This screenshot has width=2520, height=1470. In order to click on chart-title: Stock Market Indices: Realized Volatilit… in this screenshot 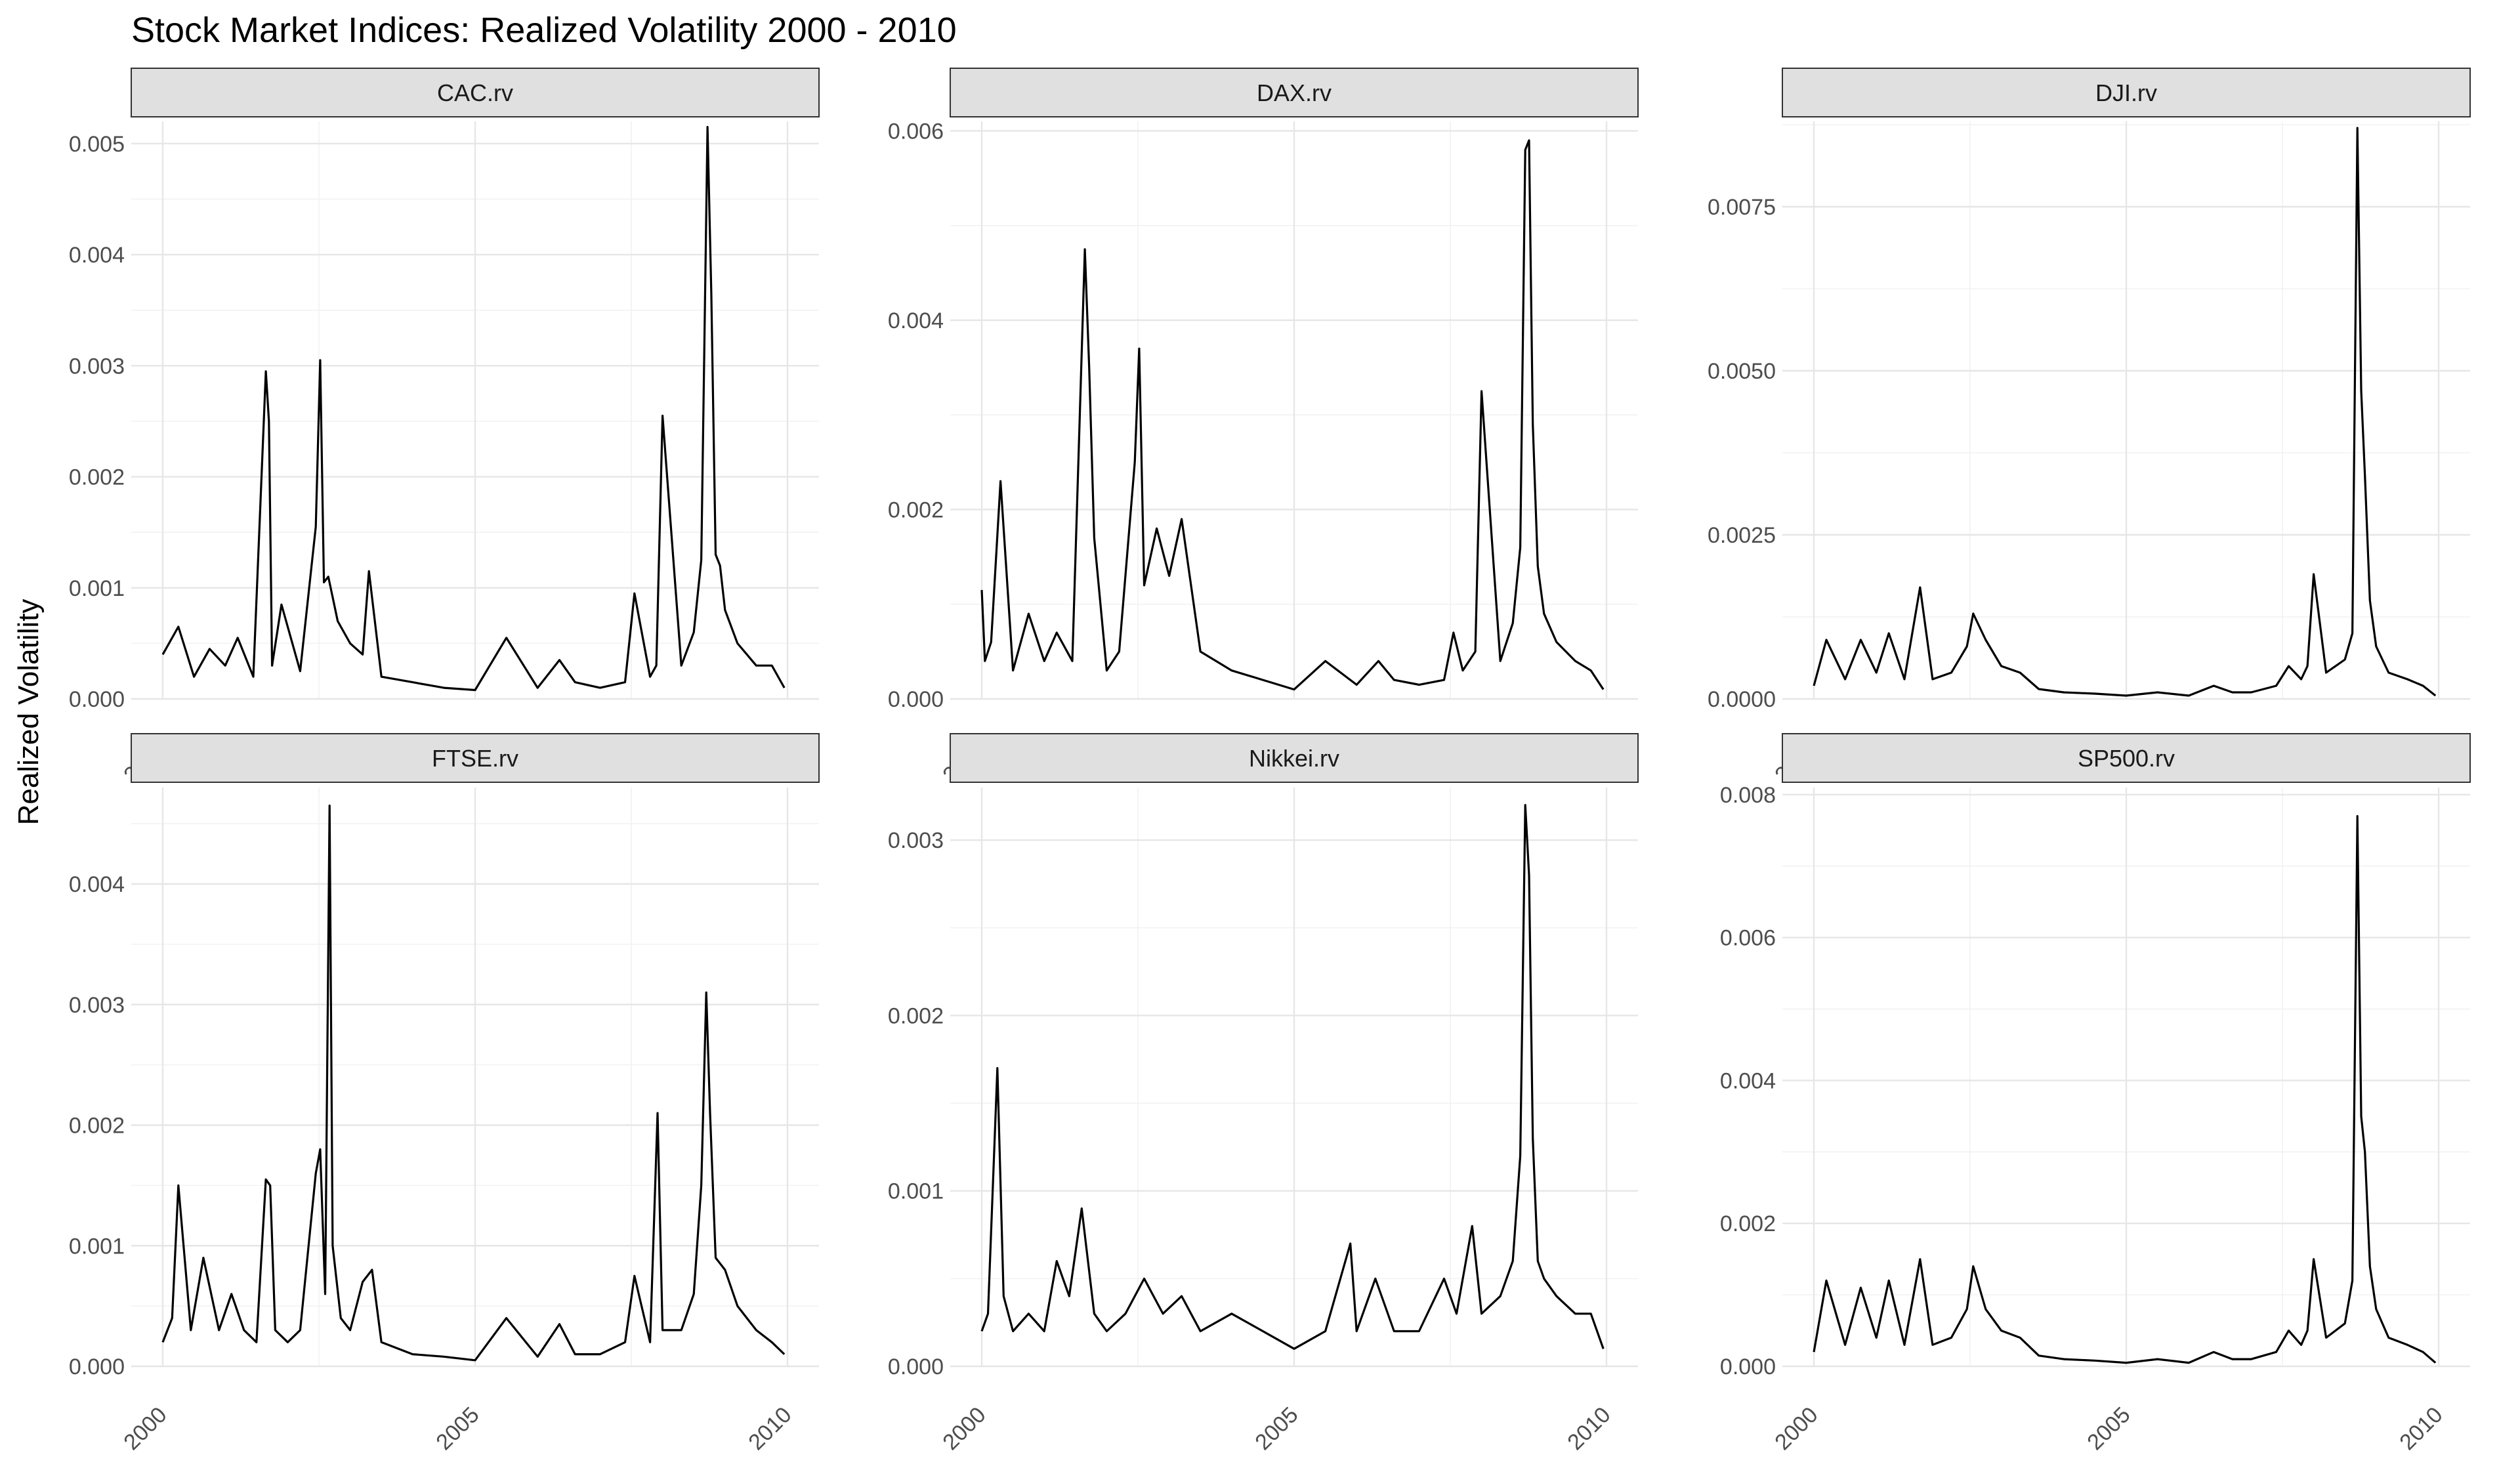, I will do `click(544, 30)`.